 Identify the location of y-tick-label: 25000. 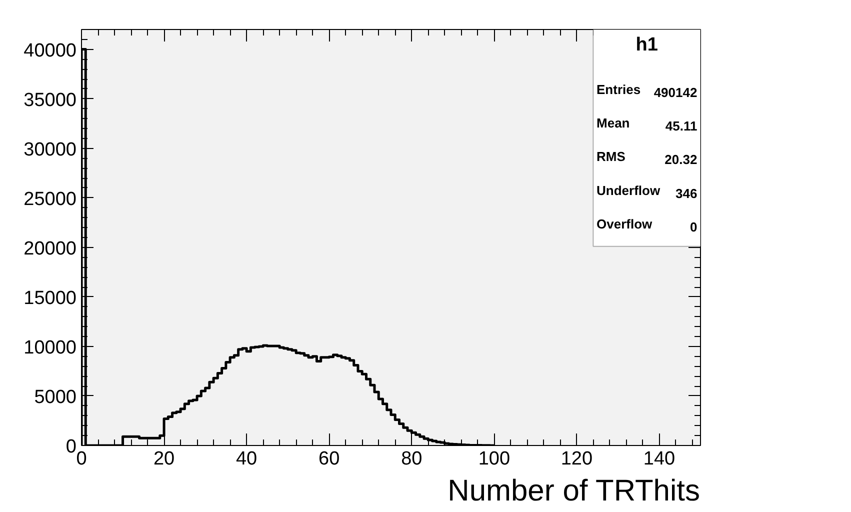
(50, 199).